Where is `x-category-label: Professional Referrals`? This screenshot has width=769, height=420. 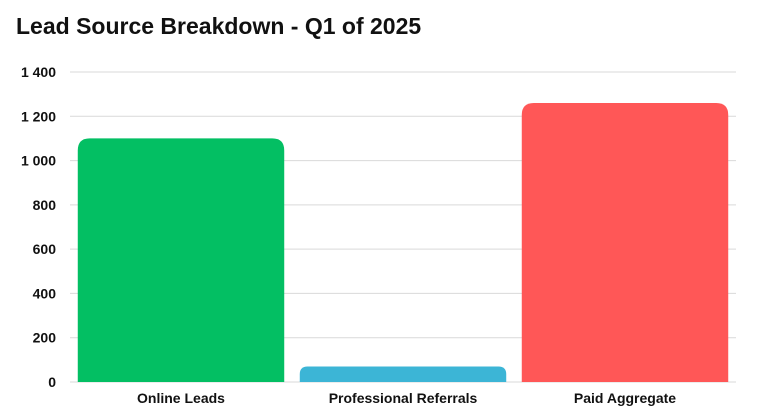
x-category-label: Professional Referrals is located at coordinates (403, 398).